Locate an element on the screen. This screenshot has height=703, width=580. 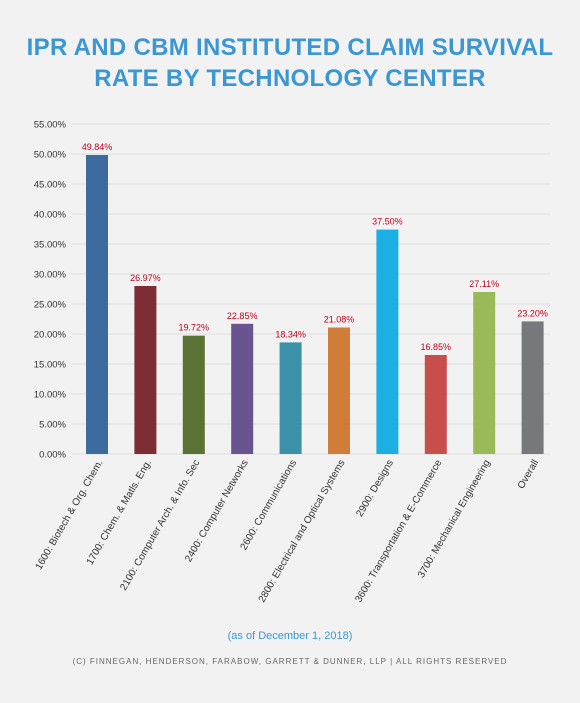
x-category-label: 2600: Communications is located at coordinates (269, 505).